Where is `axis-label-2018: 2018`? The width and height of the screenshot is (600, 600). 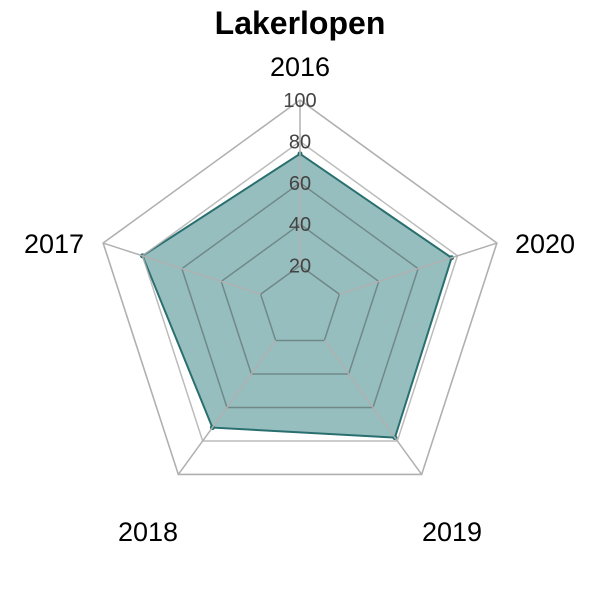
axis-label-2018: 2018 is located at coordinates (148, 532).